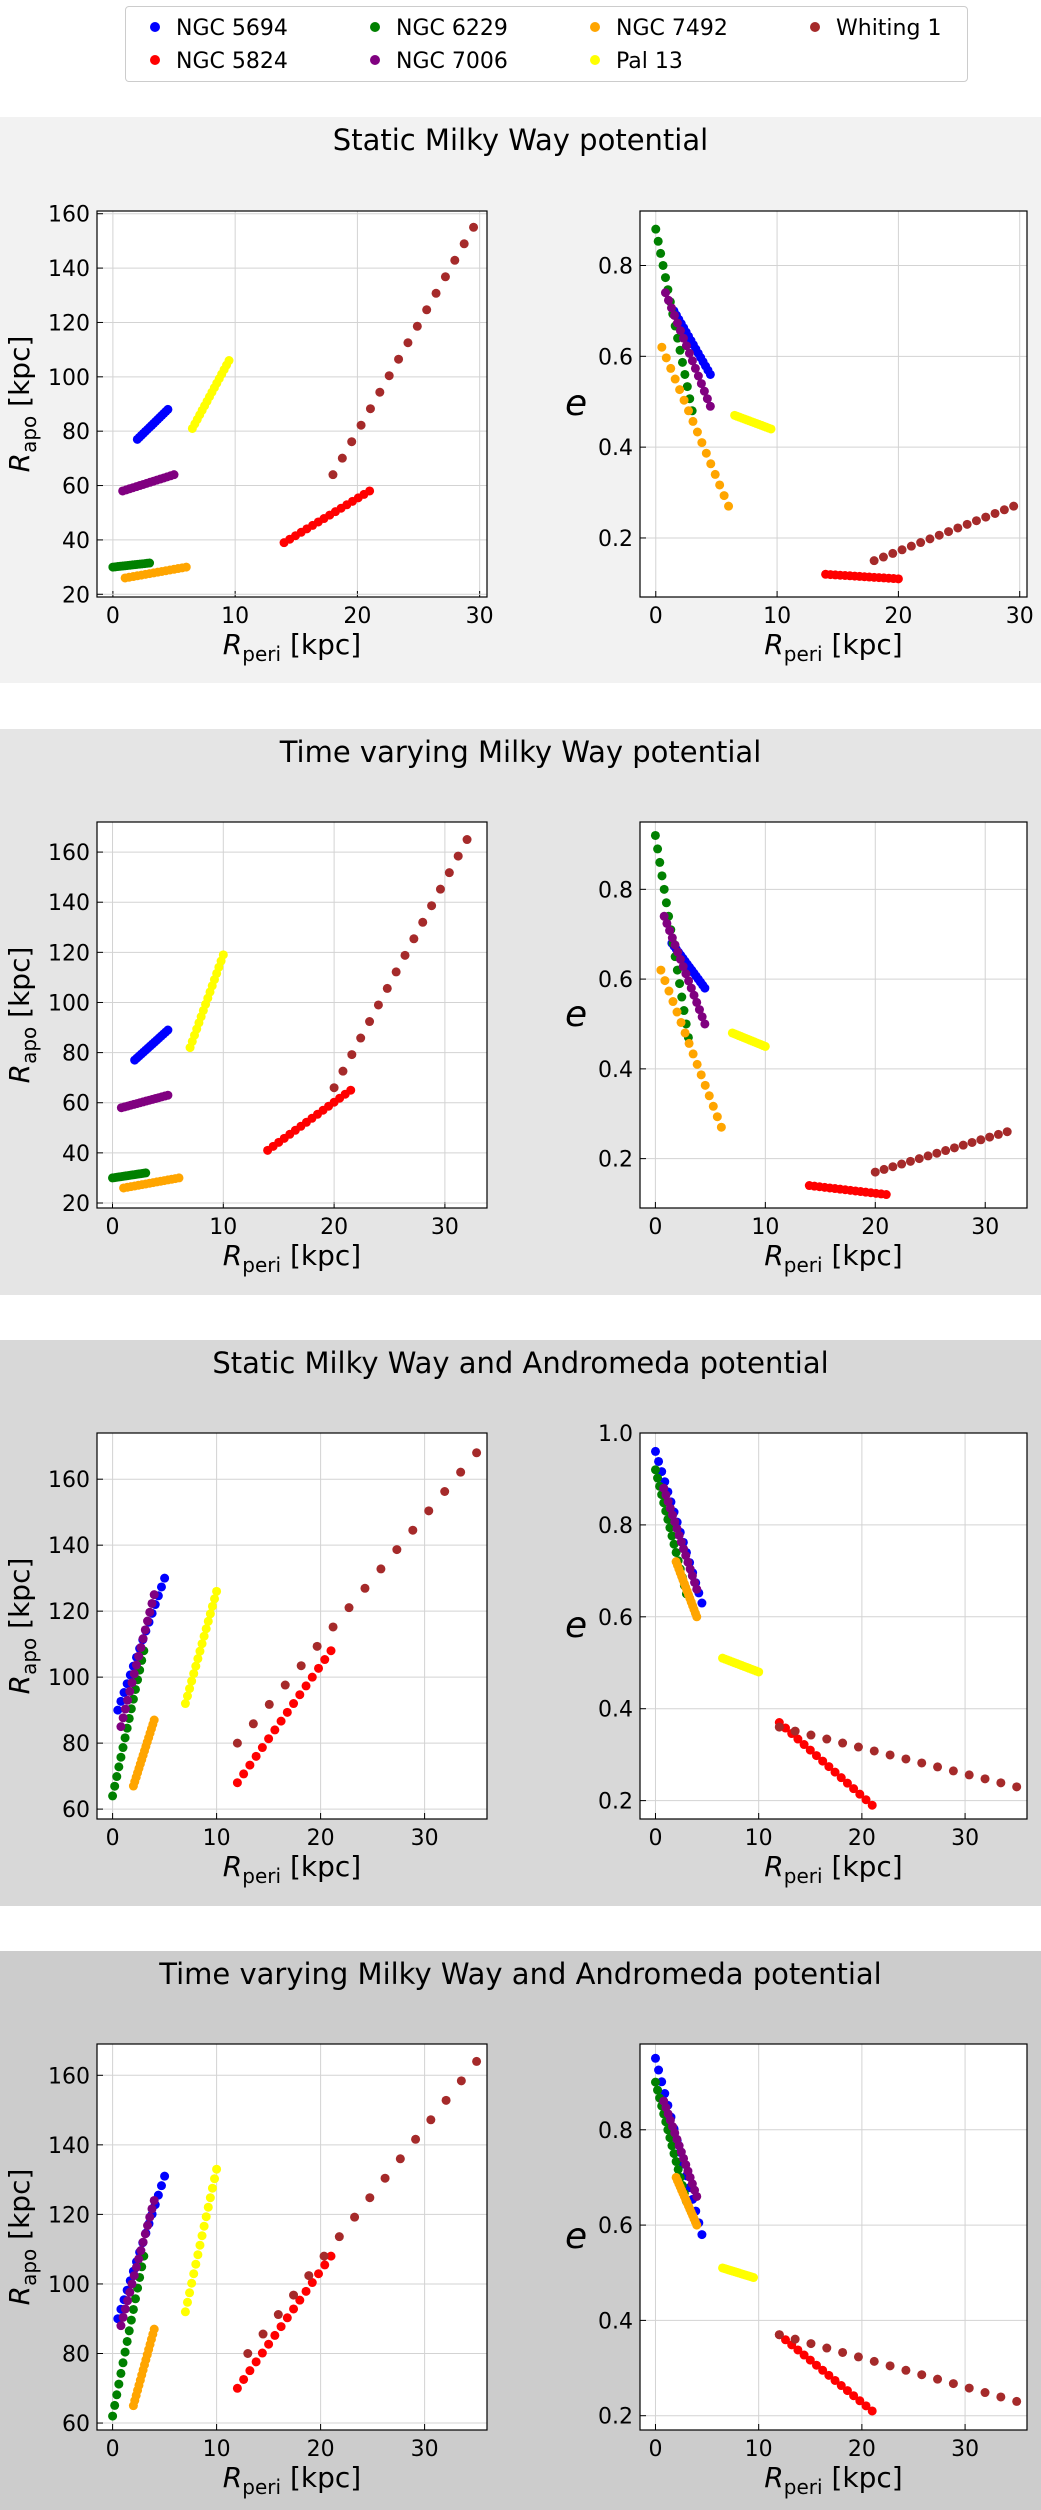 This screenshot has width=1041, height=2510. I want to click on series-ngc7006, so click(148, 483).